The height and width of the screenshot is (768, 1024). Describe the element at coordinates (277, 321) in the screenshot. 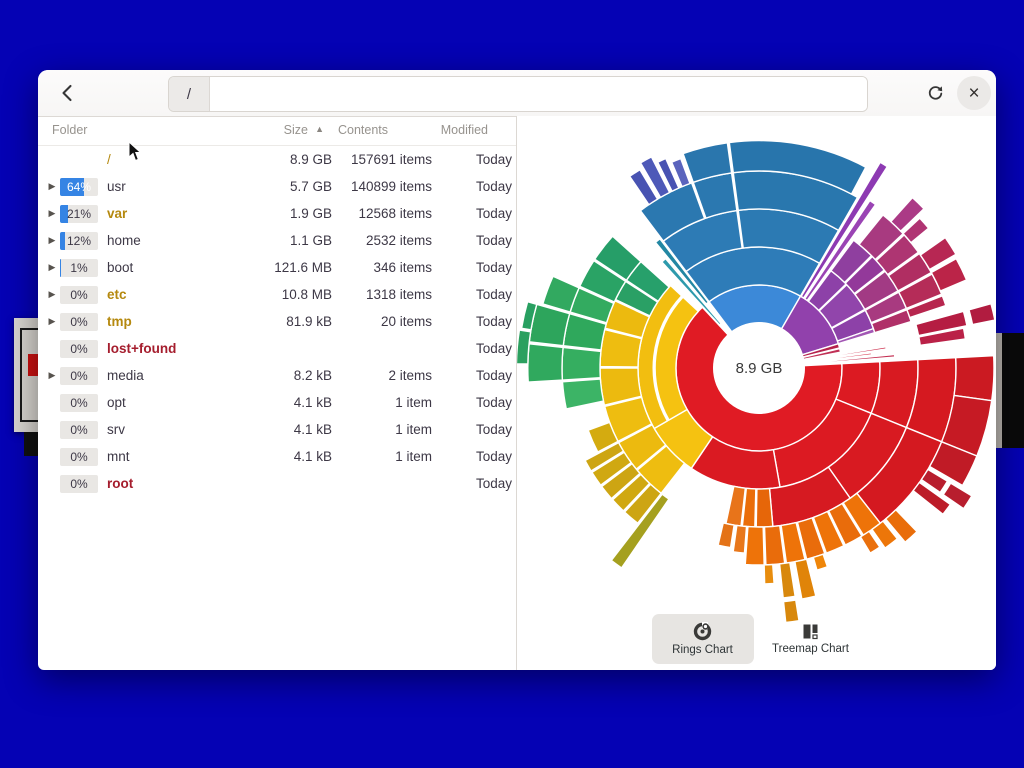

I see `table-row-tmp: ▶ 0% tmp 81.9 kB 20 items Today` at that location.